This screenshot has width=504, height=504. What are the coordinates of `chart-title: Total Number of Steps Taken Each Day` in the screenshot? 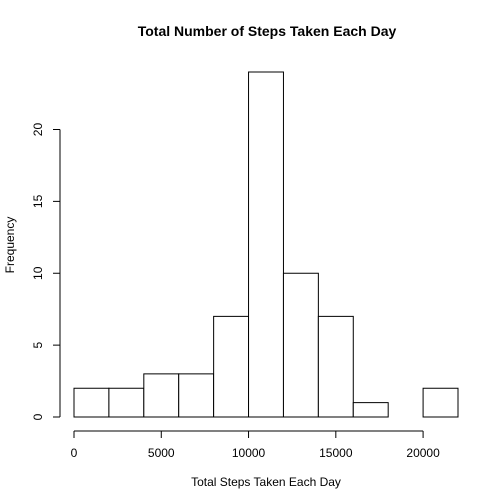 It's located at (267, 31).